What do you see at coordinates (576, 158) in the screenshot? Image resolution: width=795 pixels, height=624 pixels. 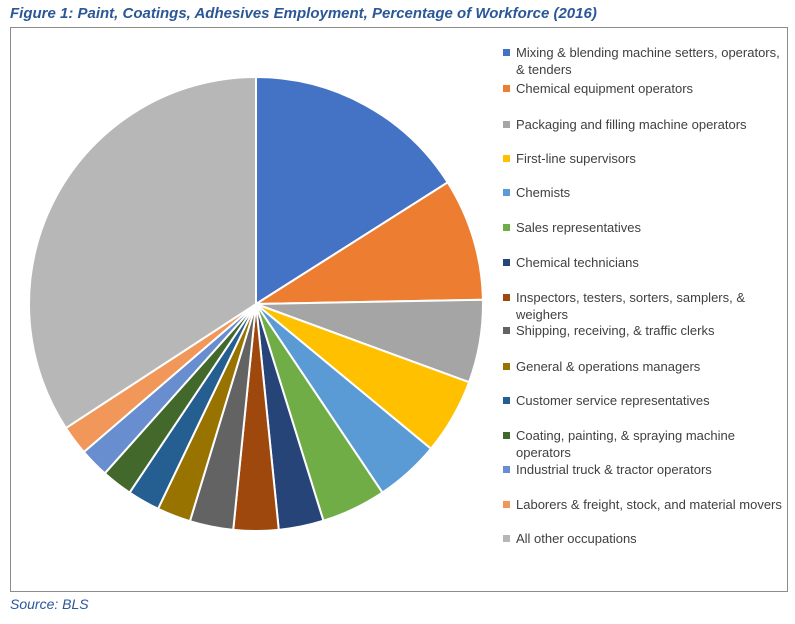 I see `legend-label: First-line supervisors` at bounding box center [576, 158].